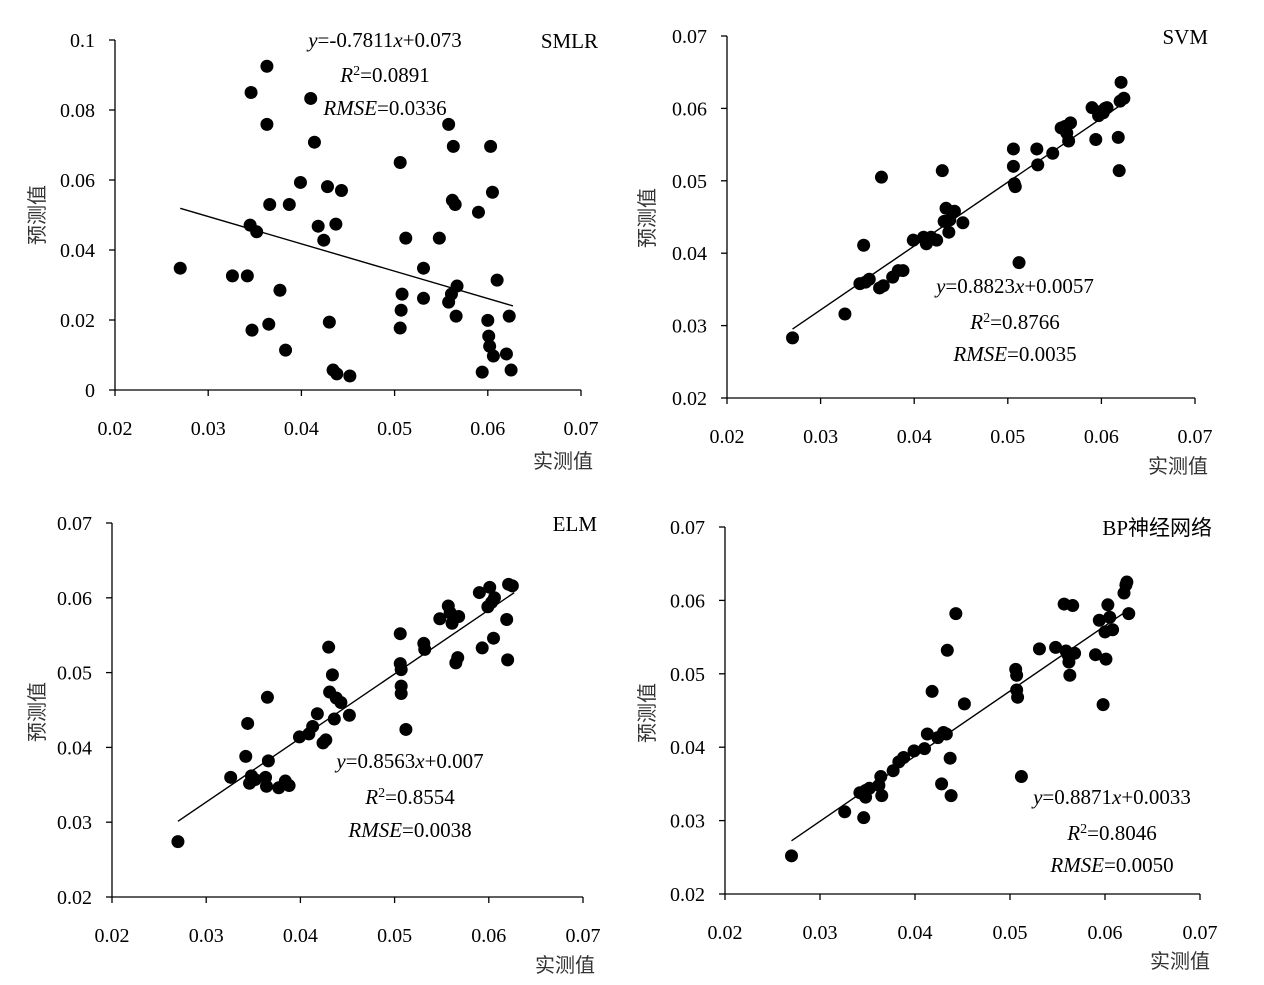 Image resolution: width=1264 pixels, height=985 pixels. What do you see at coordinates (90, 391) in the screenshot?
I see `y-tick-label: 0` at bounding box center [90, 391].